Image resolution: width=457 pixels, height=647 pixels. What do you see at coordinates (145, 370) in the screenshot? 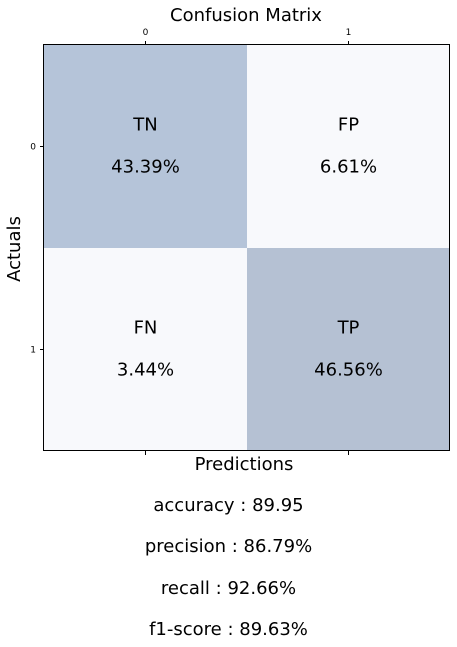
I see `cell-value-fn: 3.44%` at bounding box center [145, 370].